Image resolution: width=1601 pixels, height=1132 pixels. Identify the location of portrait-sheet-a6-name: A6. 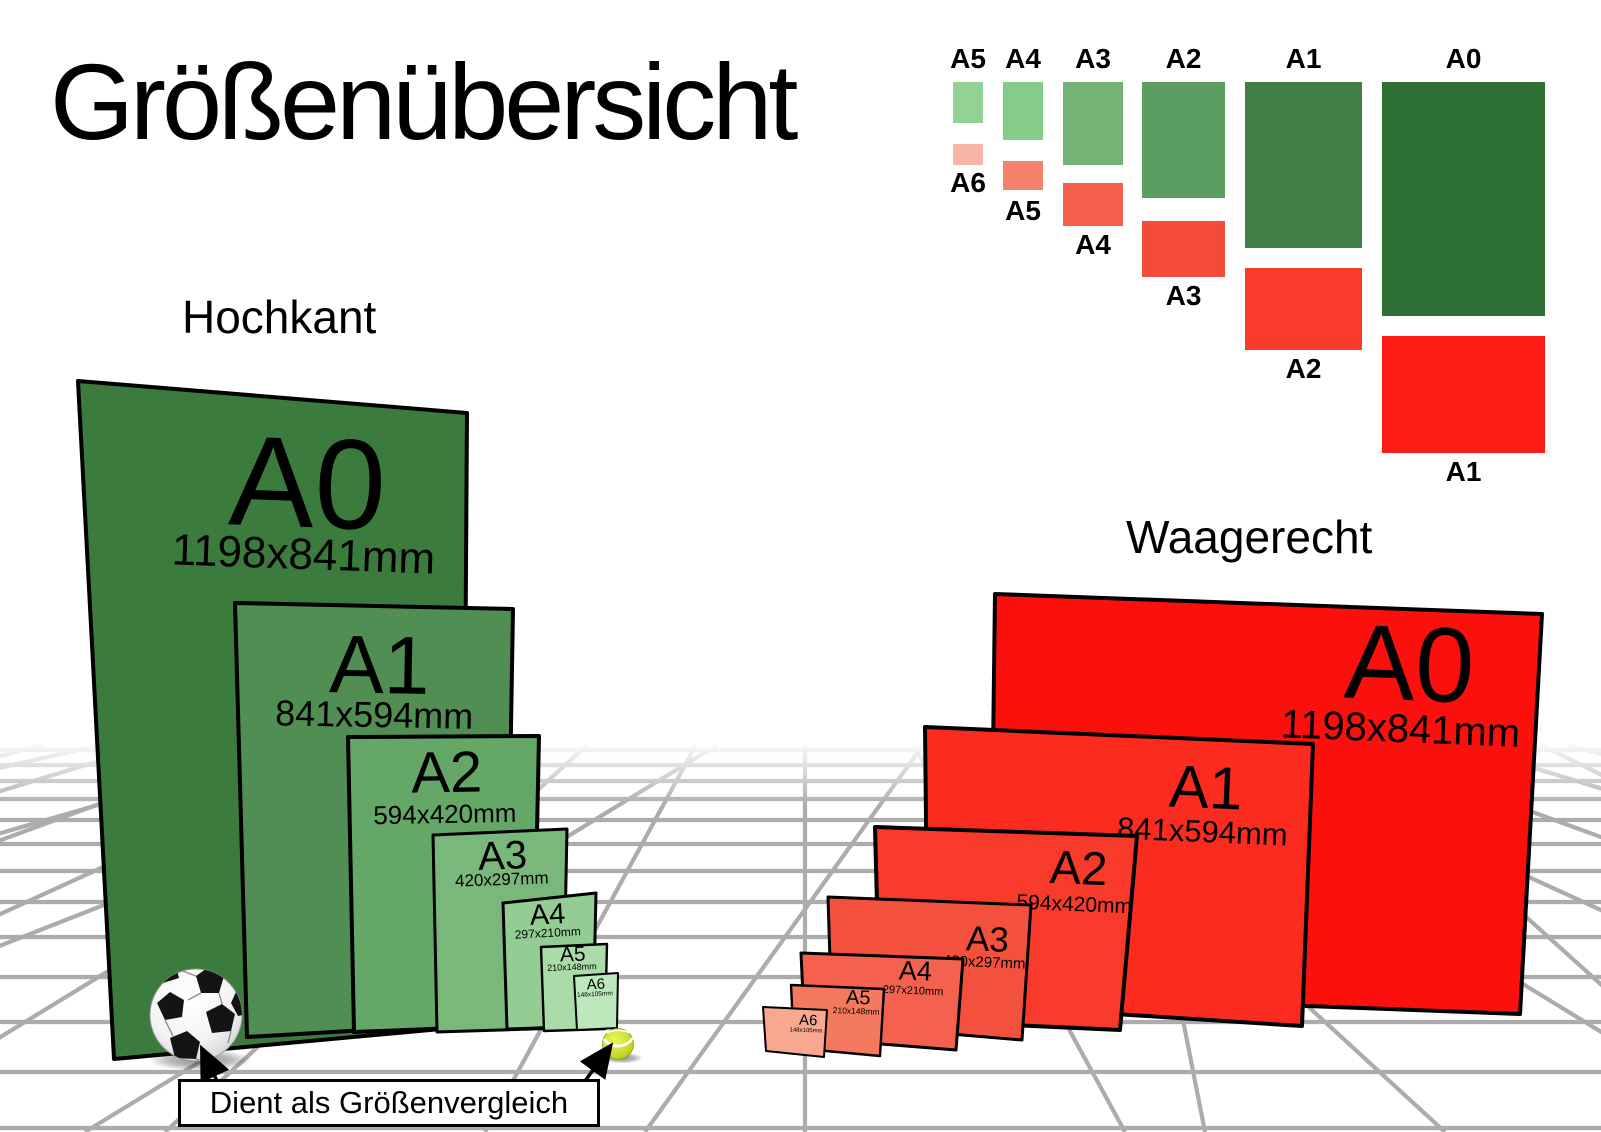
(595, 985).